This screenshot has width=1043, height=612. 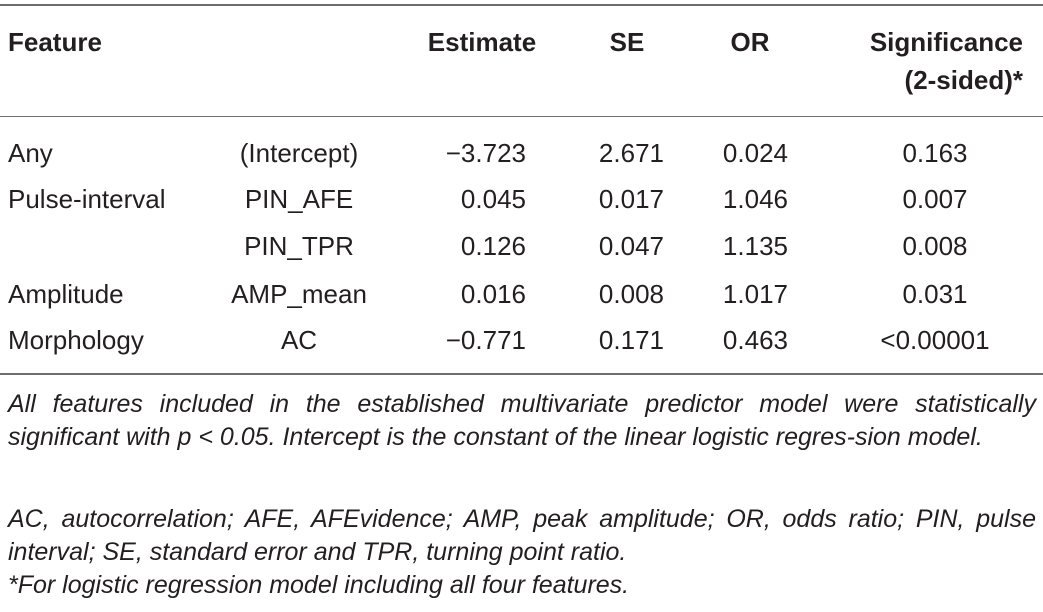 I want to click on header-feature: Feature, so click(x=55, y=42).